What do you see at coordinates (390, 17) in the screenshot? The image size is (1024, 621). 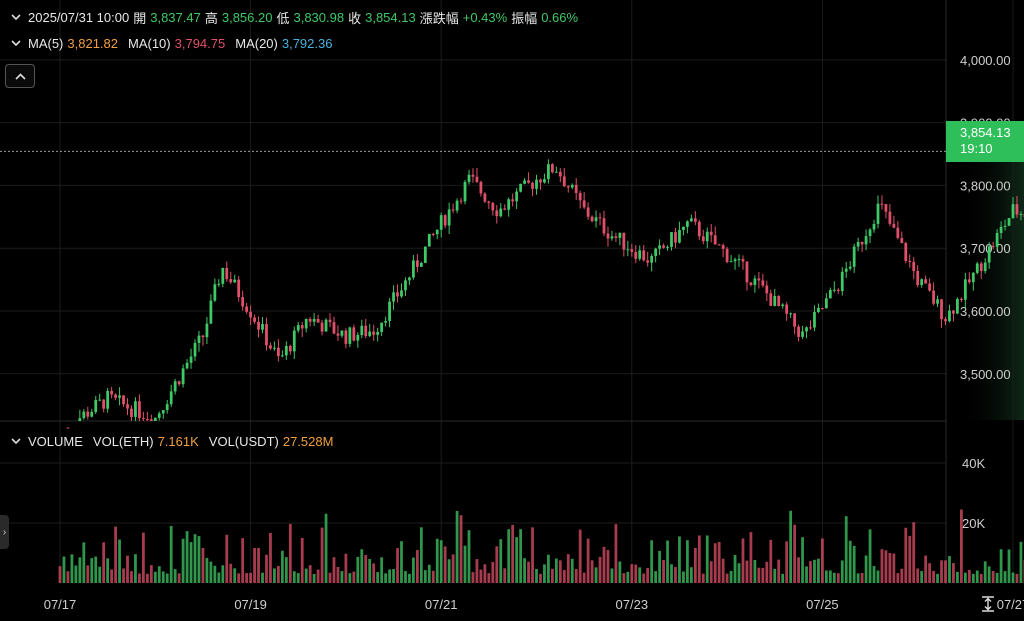 I see `close-value: 3,854.13` at bounding box center [390, 17].